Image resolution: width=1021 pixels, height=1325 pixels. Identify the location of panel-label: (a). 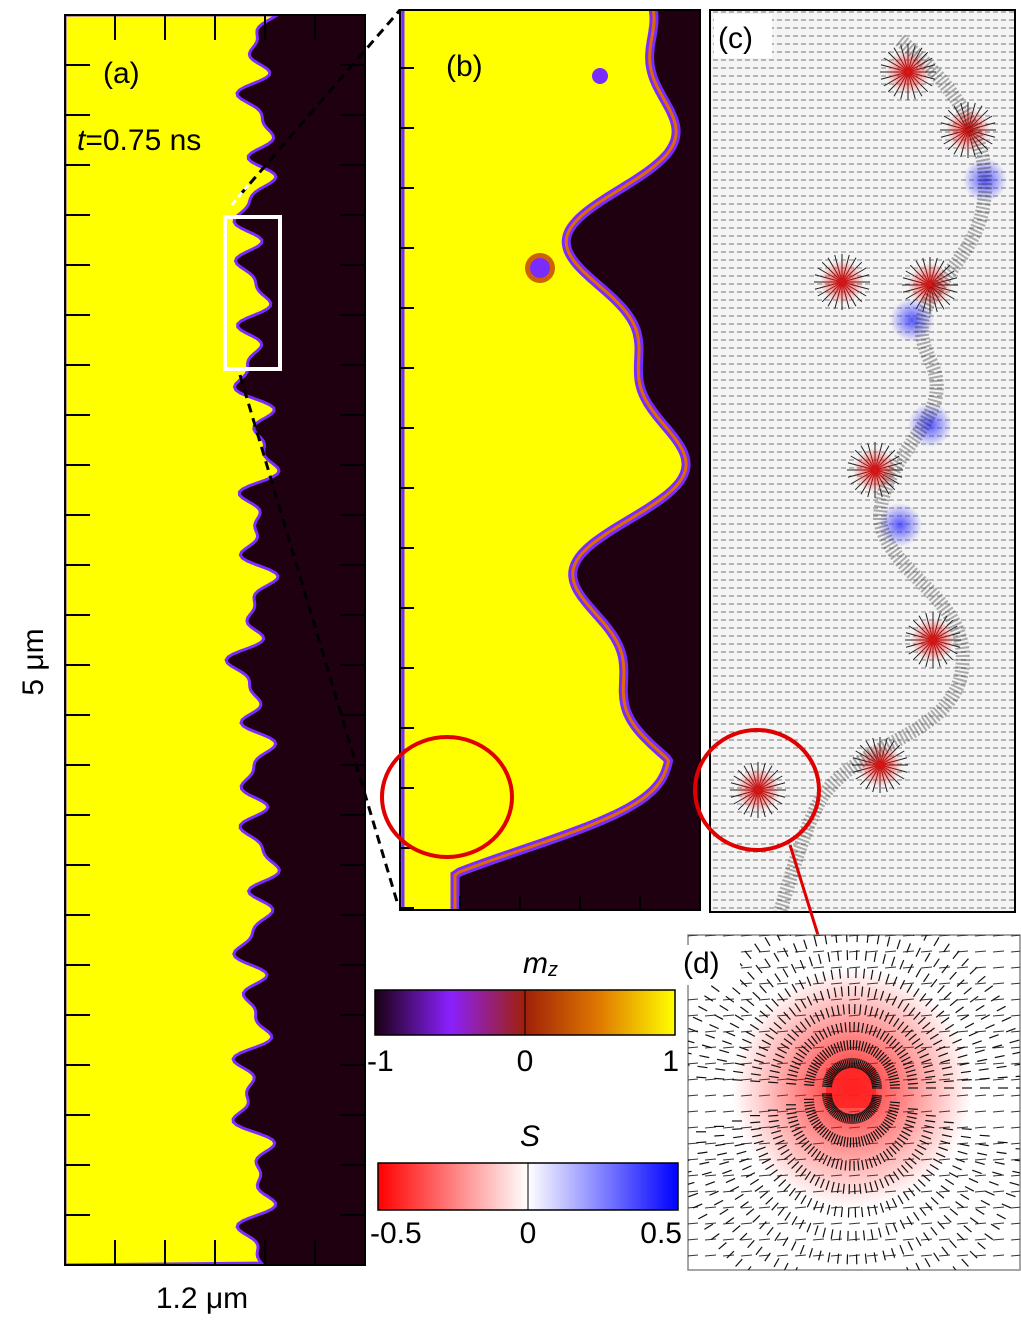
(121, 73).